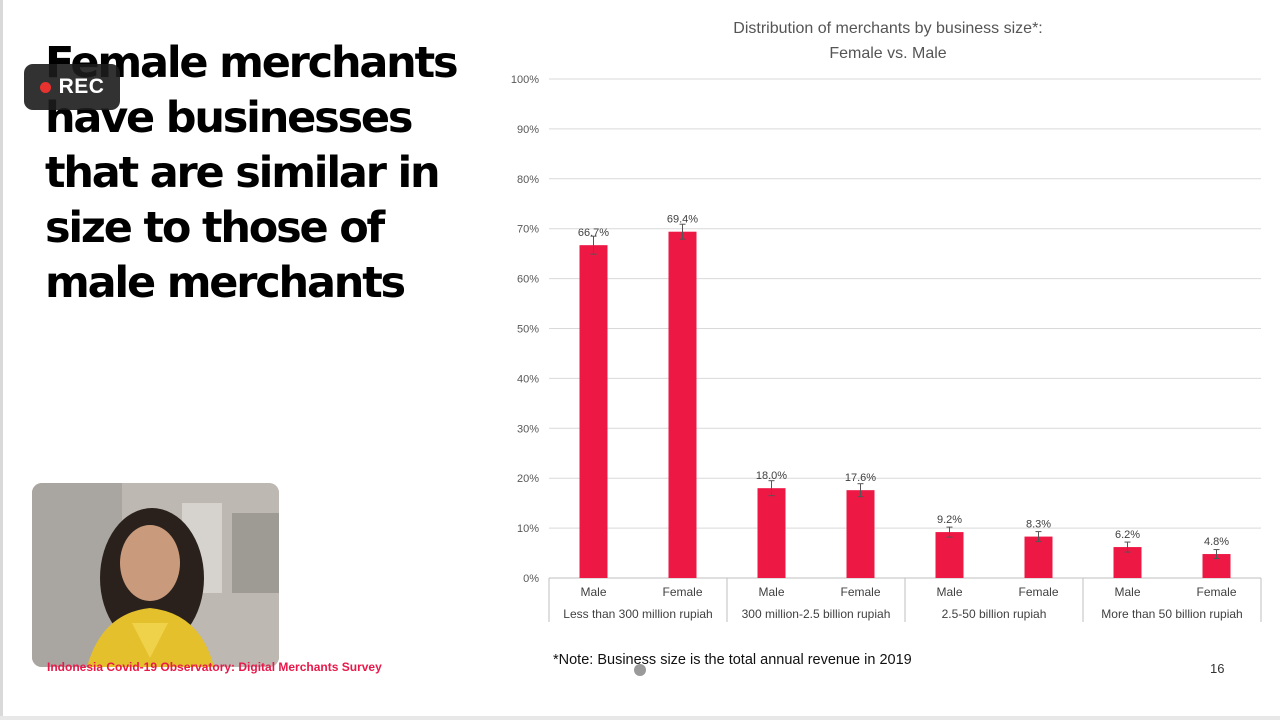 The height and width of the screenshot is (720, 1280). Describe the element at coordinates (531, 579) in the screenshot. I see `y-tick-label: 0%` at that location.